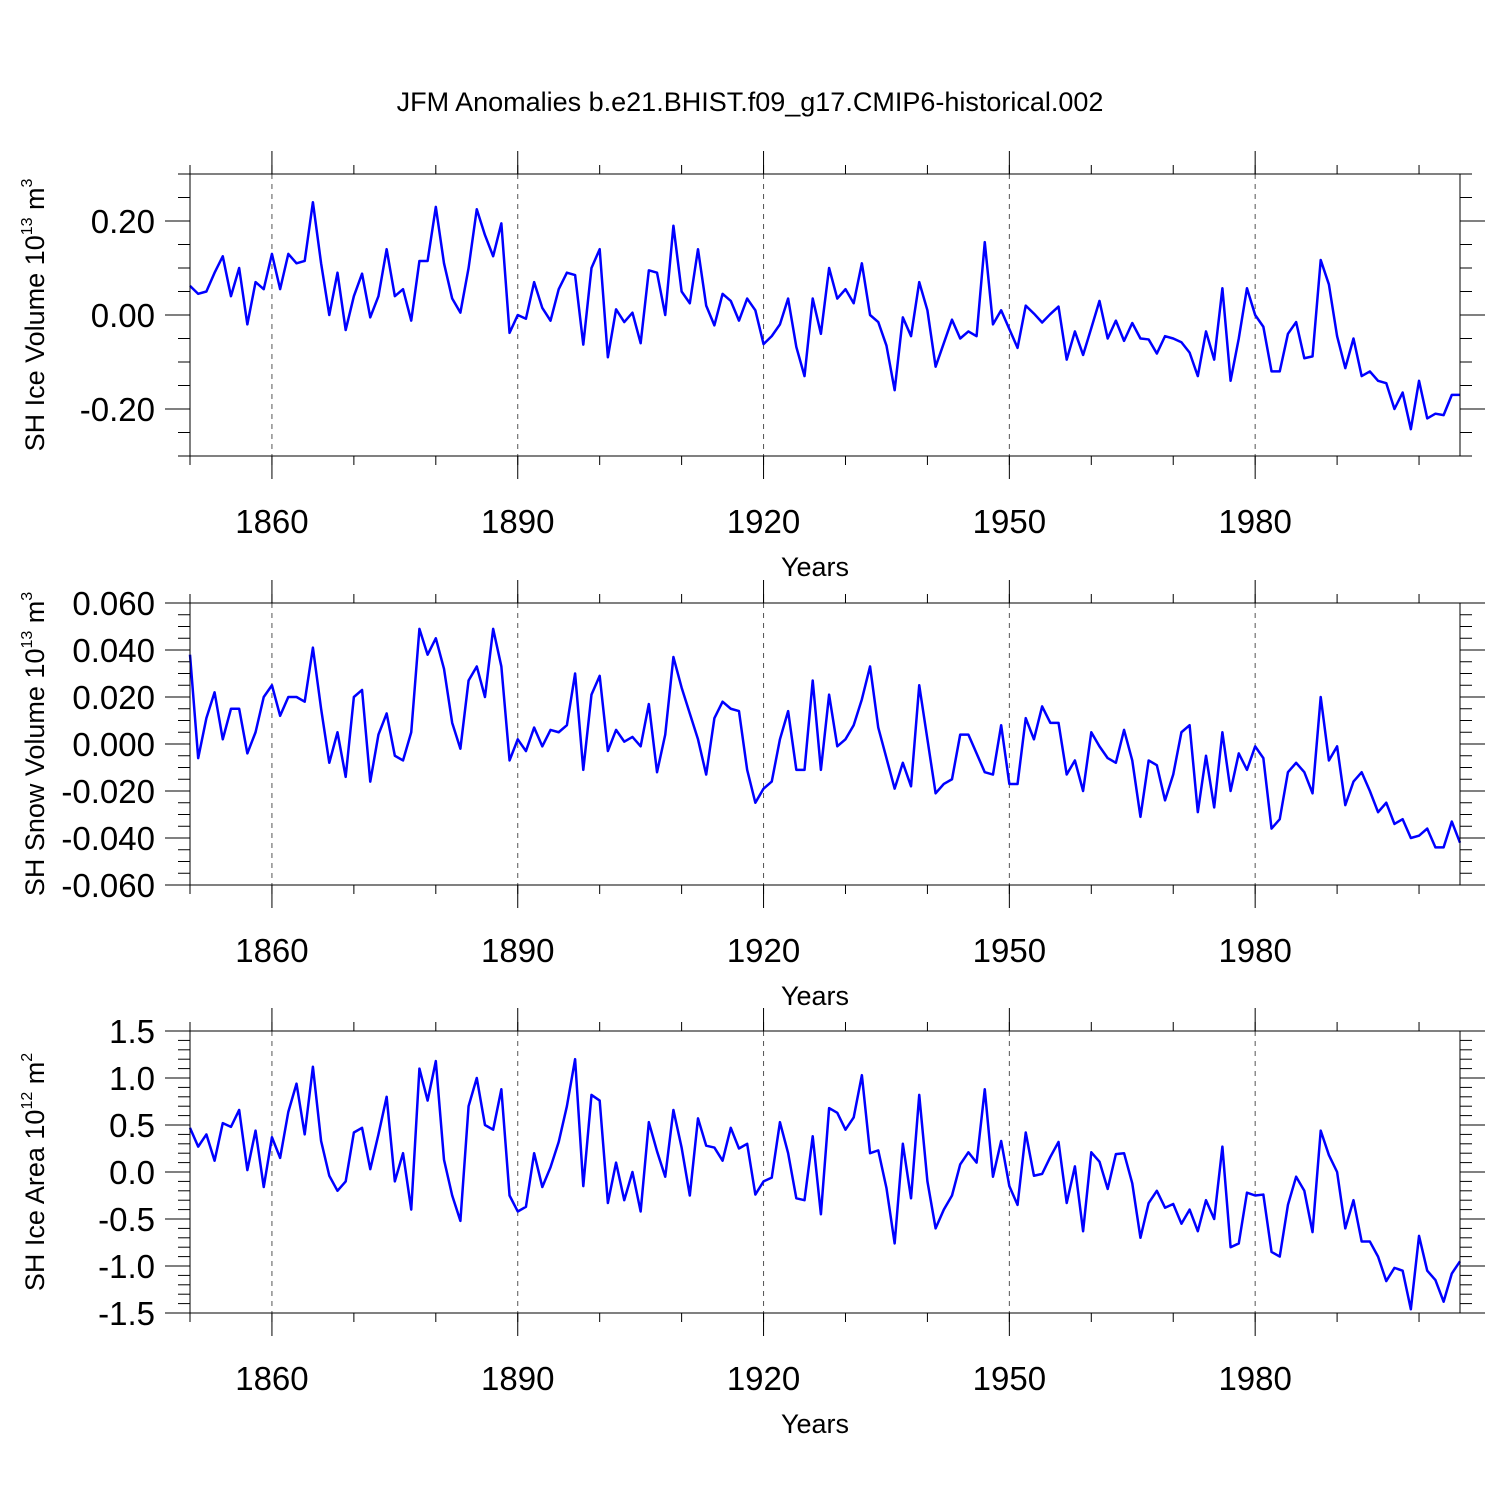 The height and width of the screenshot is (1500, 1500). Describe the element at coordinates (34, 1172) in the screenshot. I see `y-axis-label: SH Ice Area 1012 m2` at that location.